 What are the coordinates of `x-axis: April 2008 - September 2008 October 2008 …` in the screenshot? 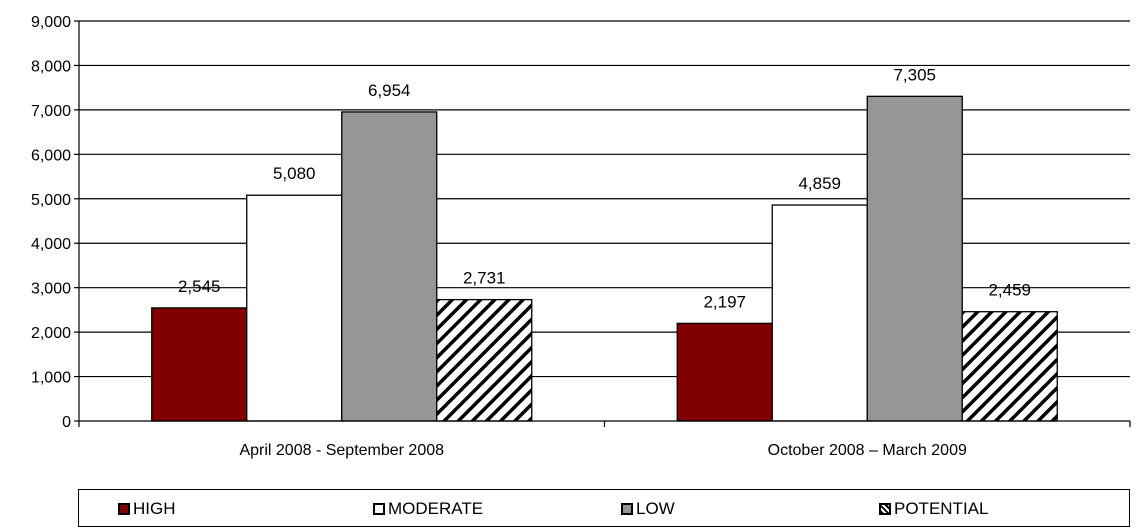 It's located at (604, 439).